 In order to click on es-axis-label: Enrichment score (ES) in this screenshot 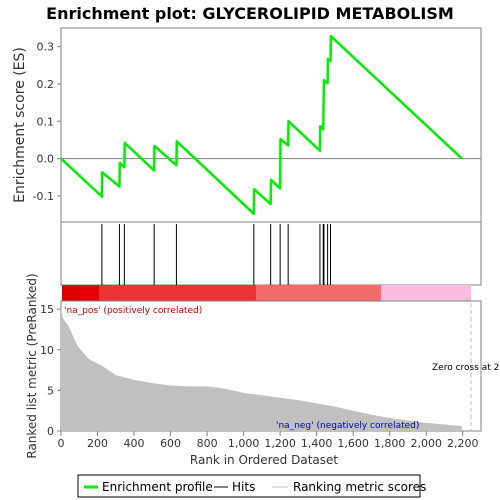, I will do `click(20, 125)`.